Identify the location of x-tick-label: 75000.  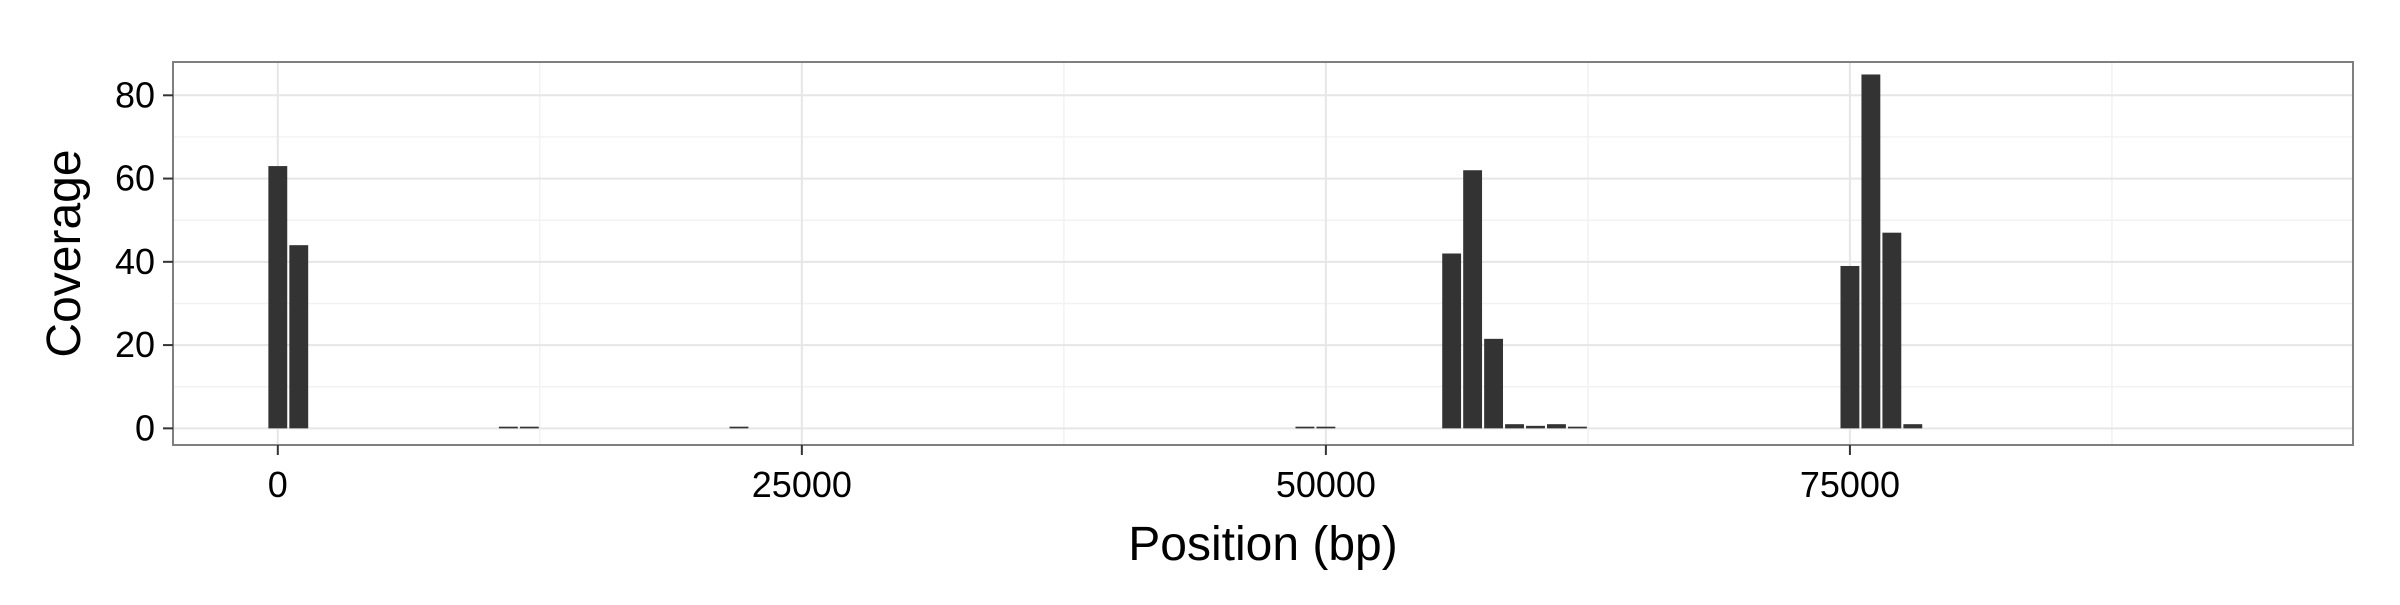
(1850, 484).